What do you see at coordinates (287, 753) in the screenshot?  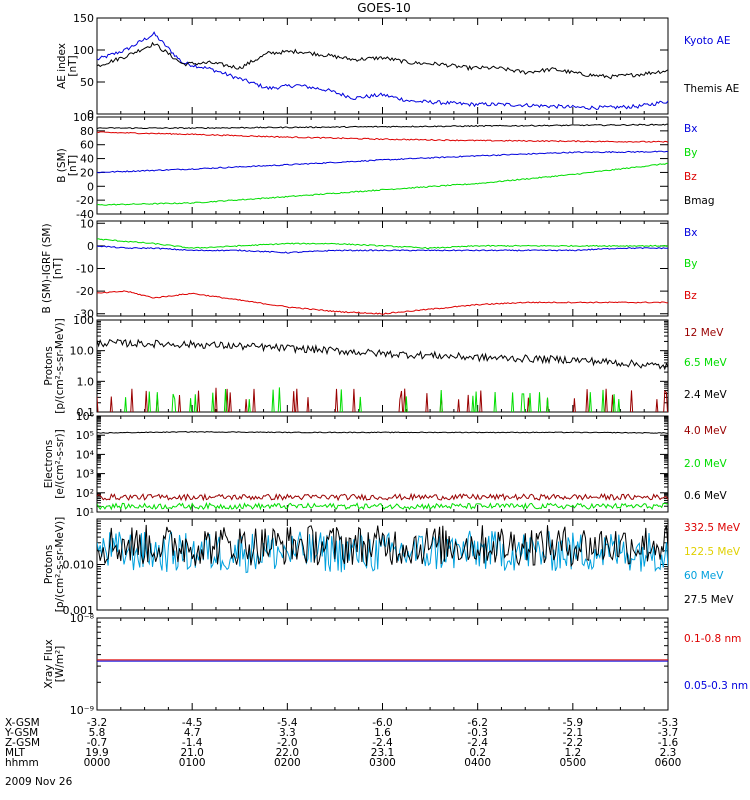 I see `ephemeris-value: 22.0` at bounding box center [287, 753].